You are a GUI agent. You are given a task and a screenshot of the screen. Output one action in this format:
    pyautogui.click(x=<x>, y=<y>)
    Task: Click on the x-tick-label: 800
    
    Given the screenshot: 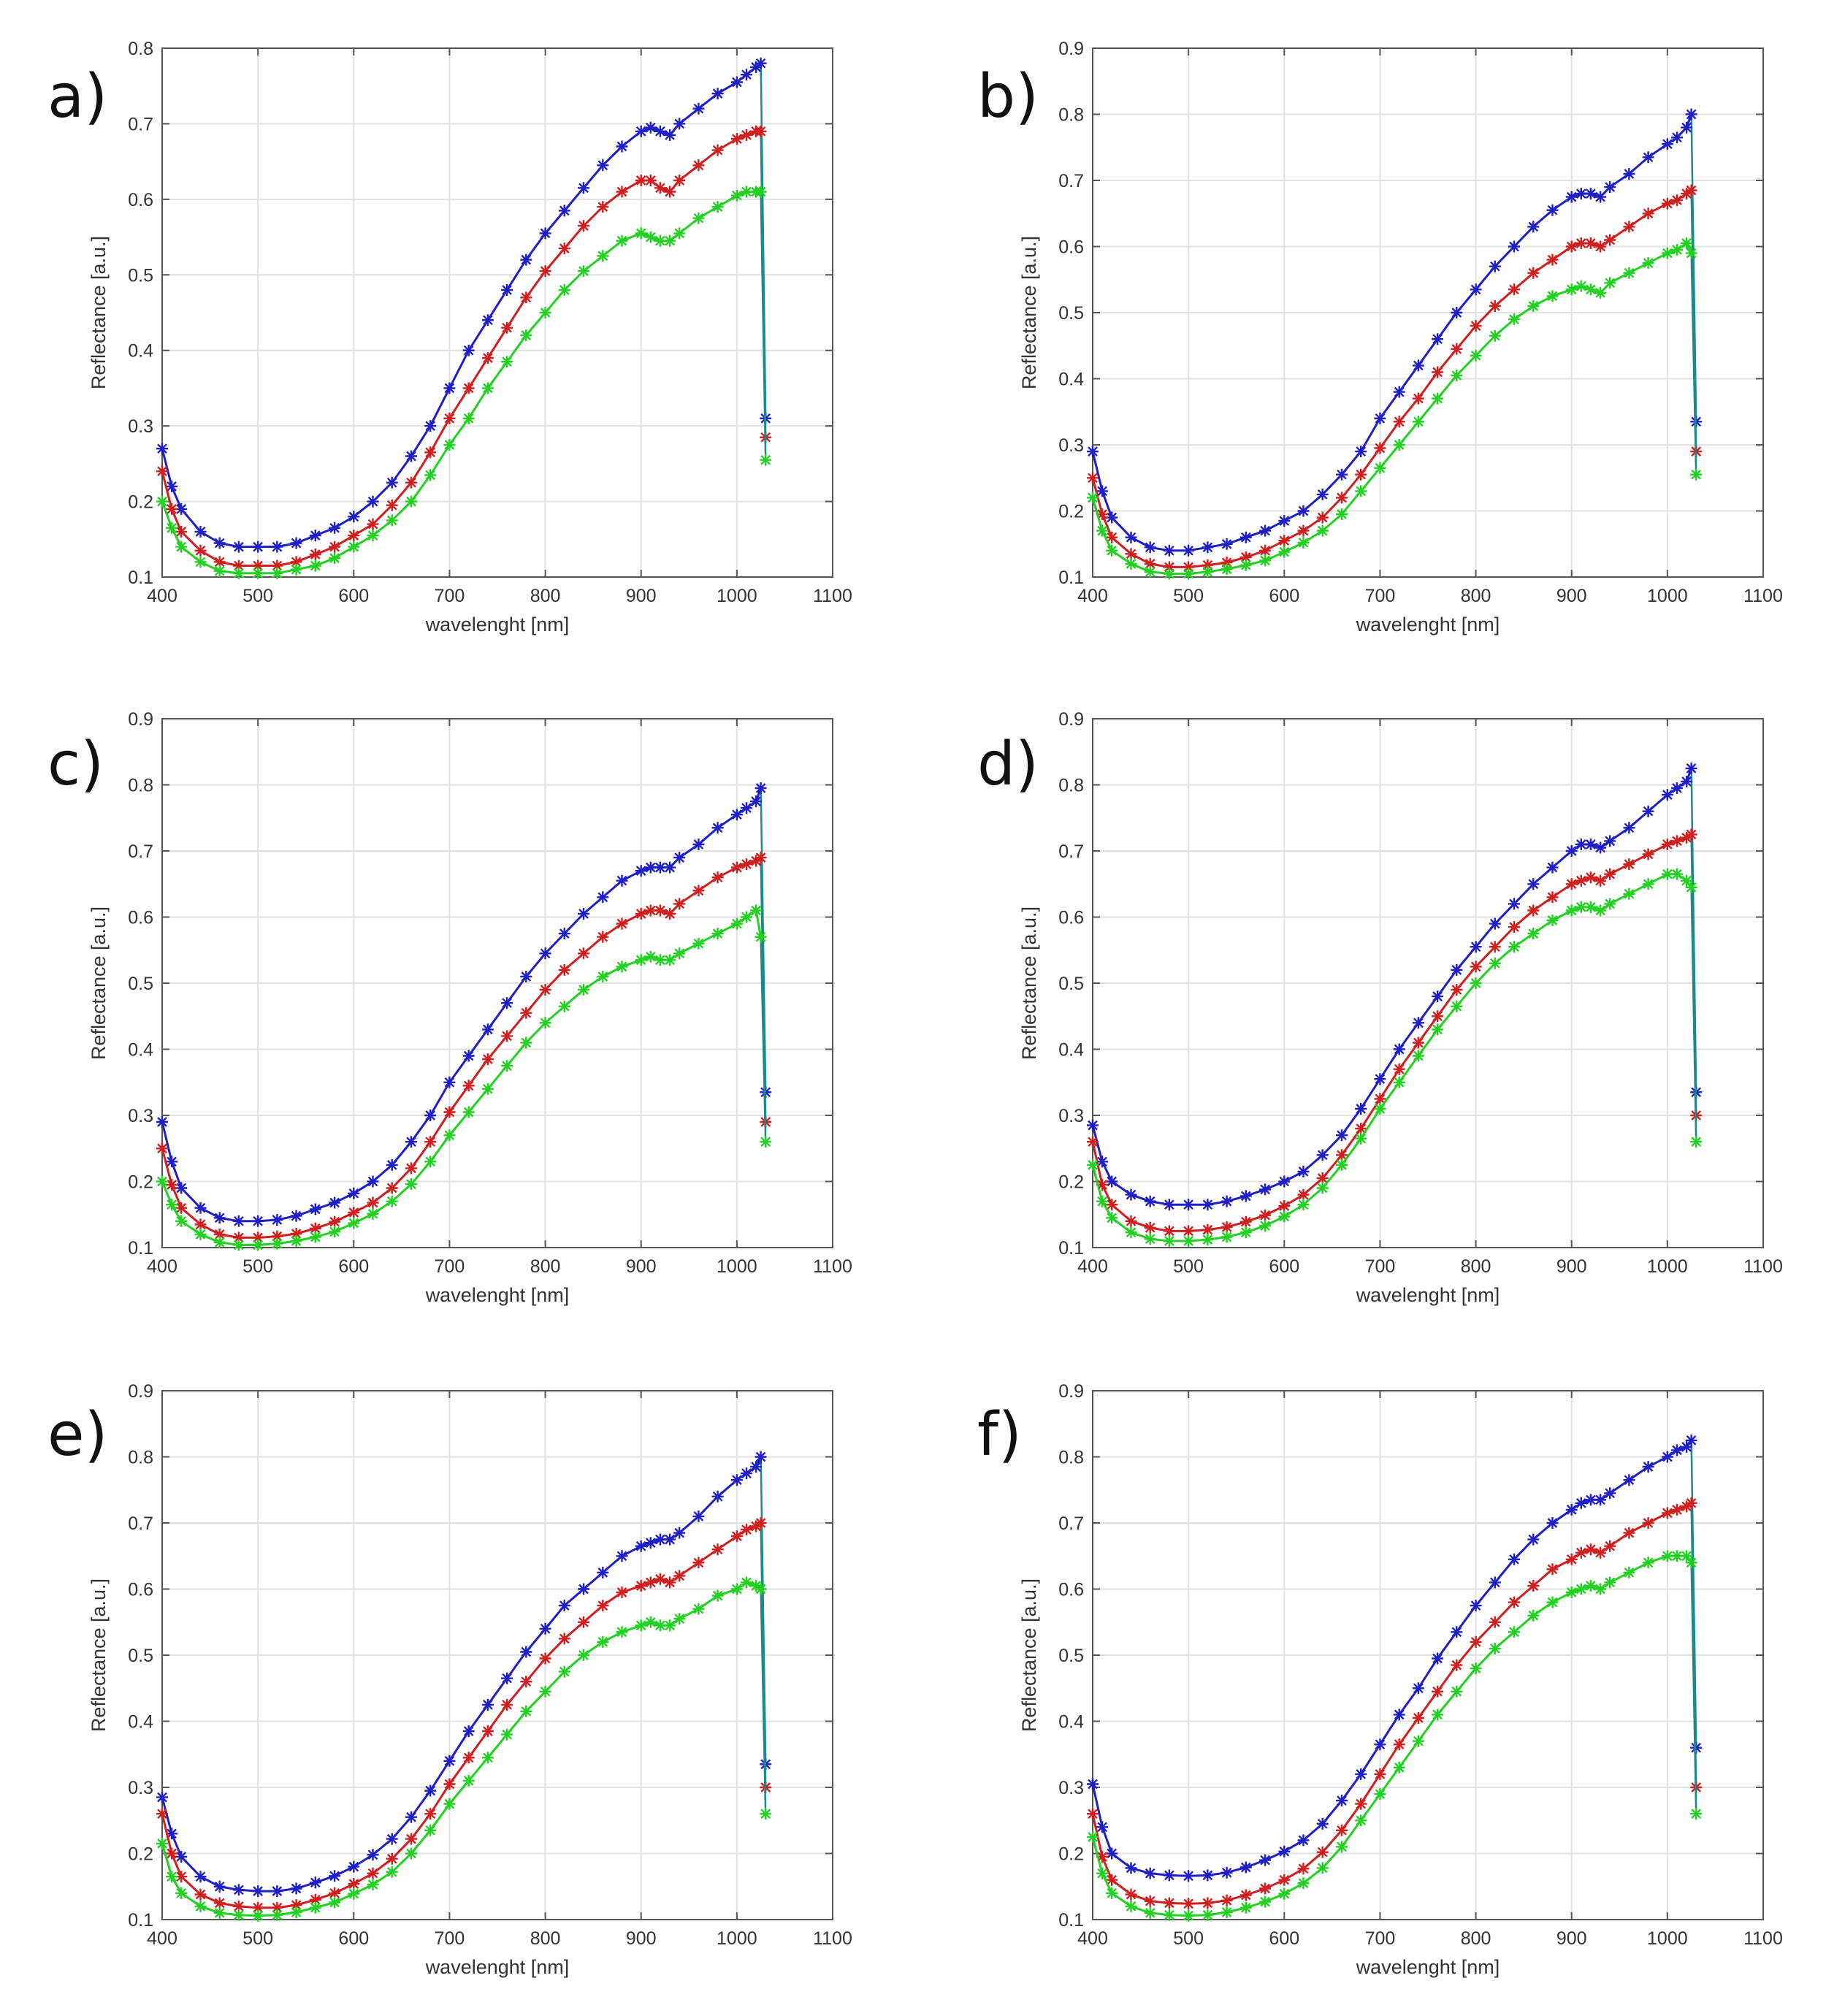 What is the action you would take?
    pyautogui.click(x=1476, y=1266)
    